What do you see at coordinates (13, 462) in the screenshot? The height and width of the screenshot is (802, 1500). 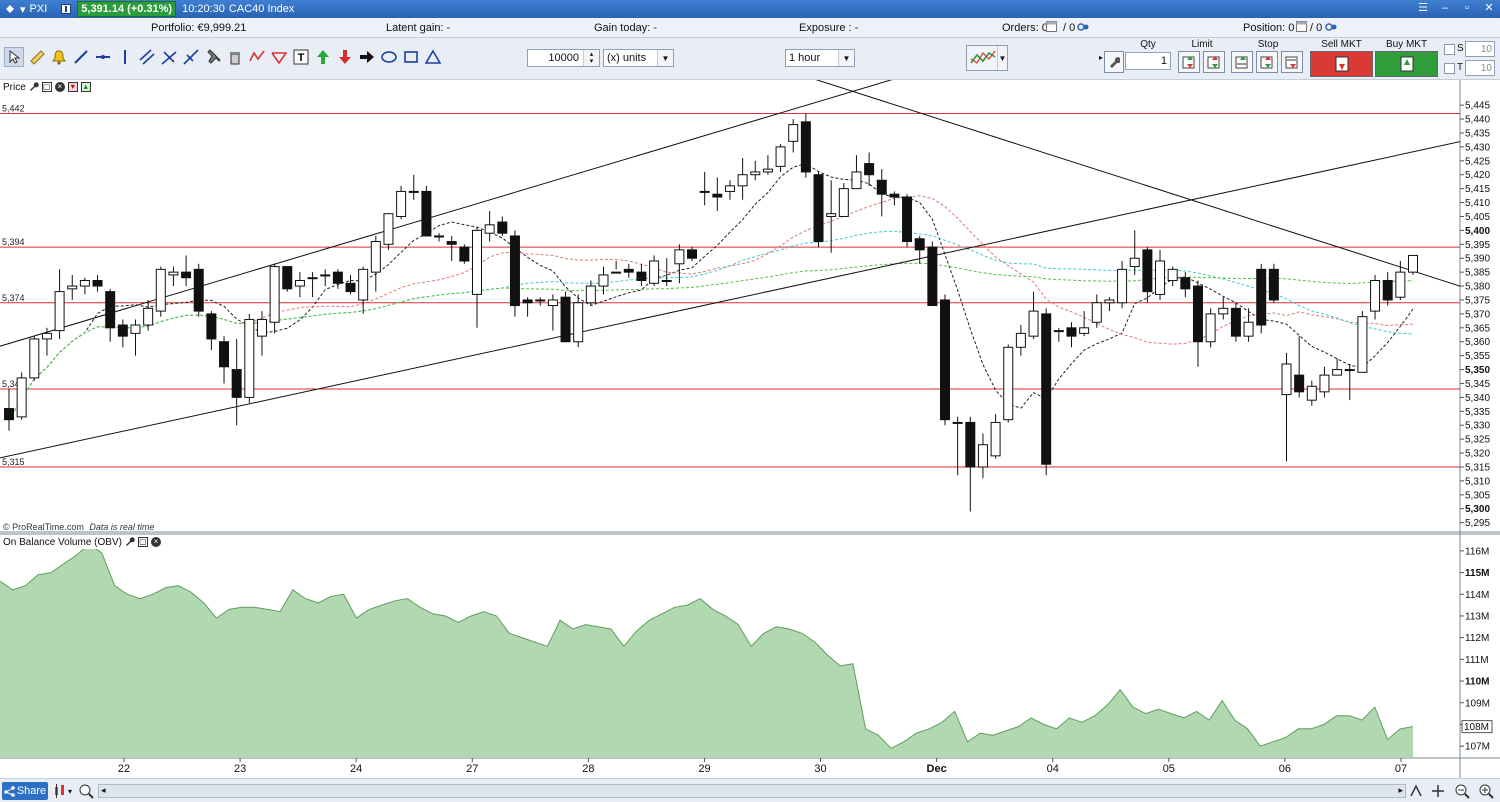 I see `level-label: 5,315` at bounding box center [13, 462].